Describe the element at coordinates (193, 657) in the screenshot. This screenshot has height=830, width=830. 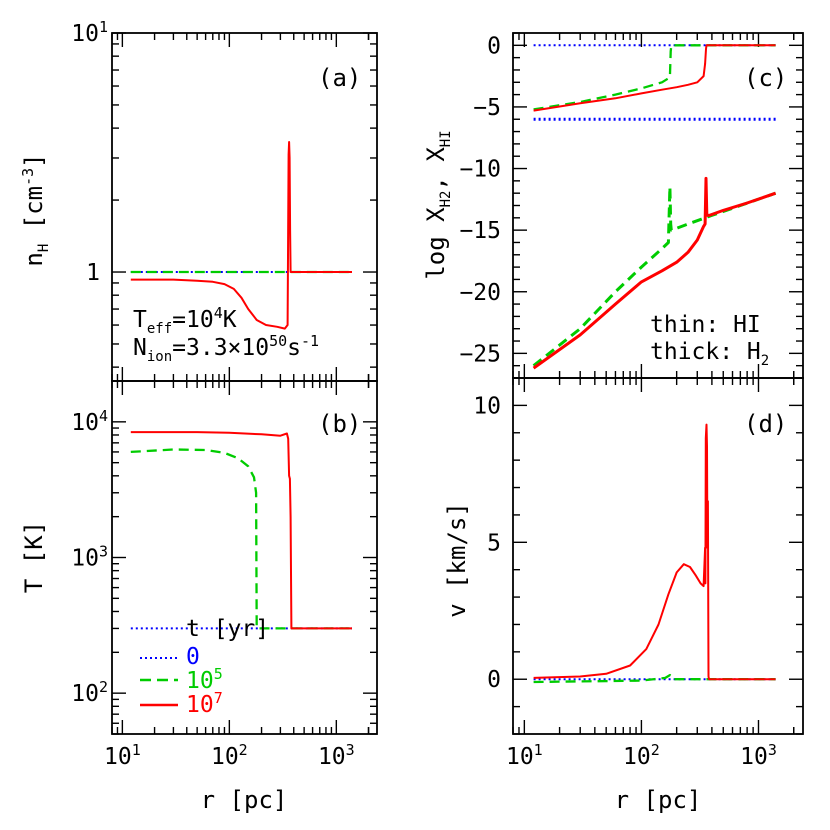
I see `legend-label-0: 0` at that location.